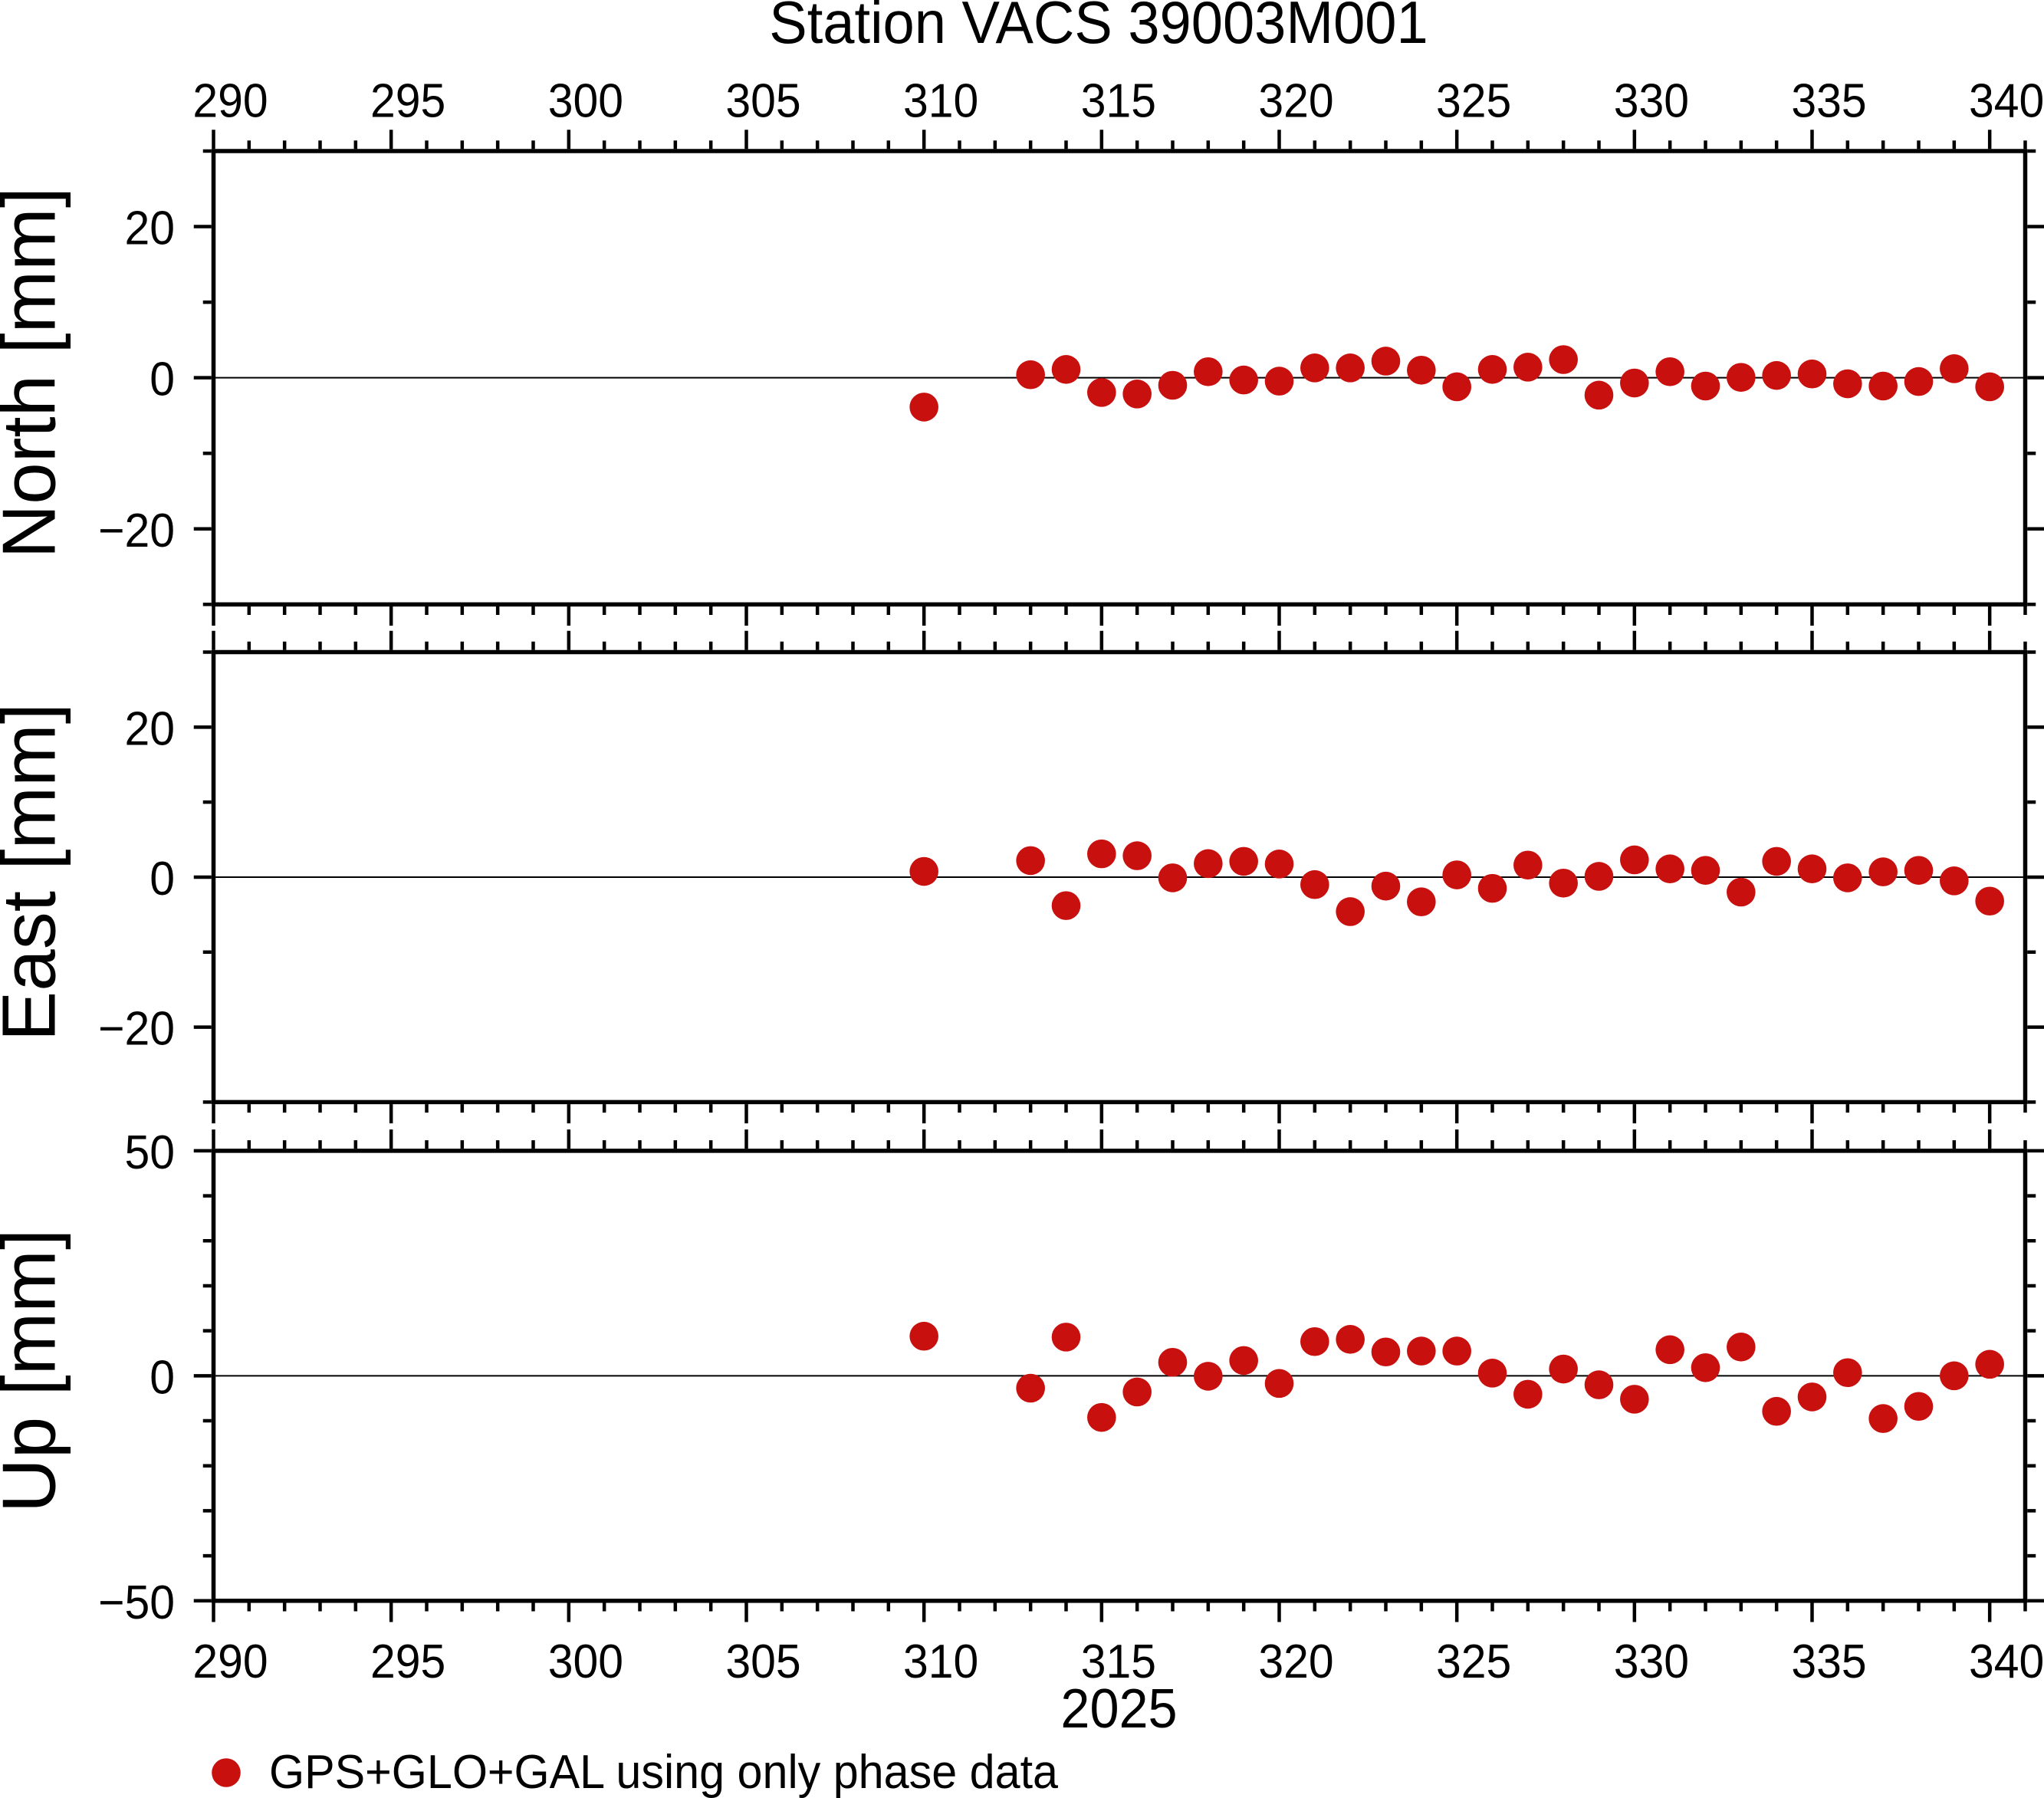  I want to click on svg-text: 2025, so click(1118, 1708).